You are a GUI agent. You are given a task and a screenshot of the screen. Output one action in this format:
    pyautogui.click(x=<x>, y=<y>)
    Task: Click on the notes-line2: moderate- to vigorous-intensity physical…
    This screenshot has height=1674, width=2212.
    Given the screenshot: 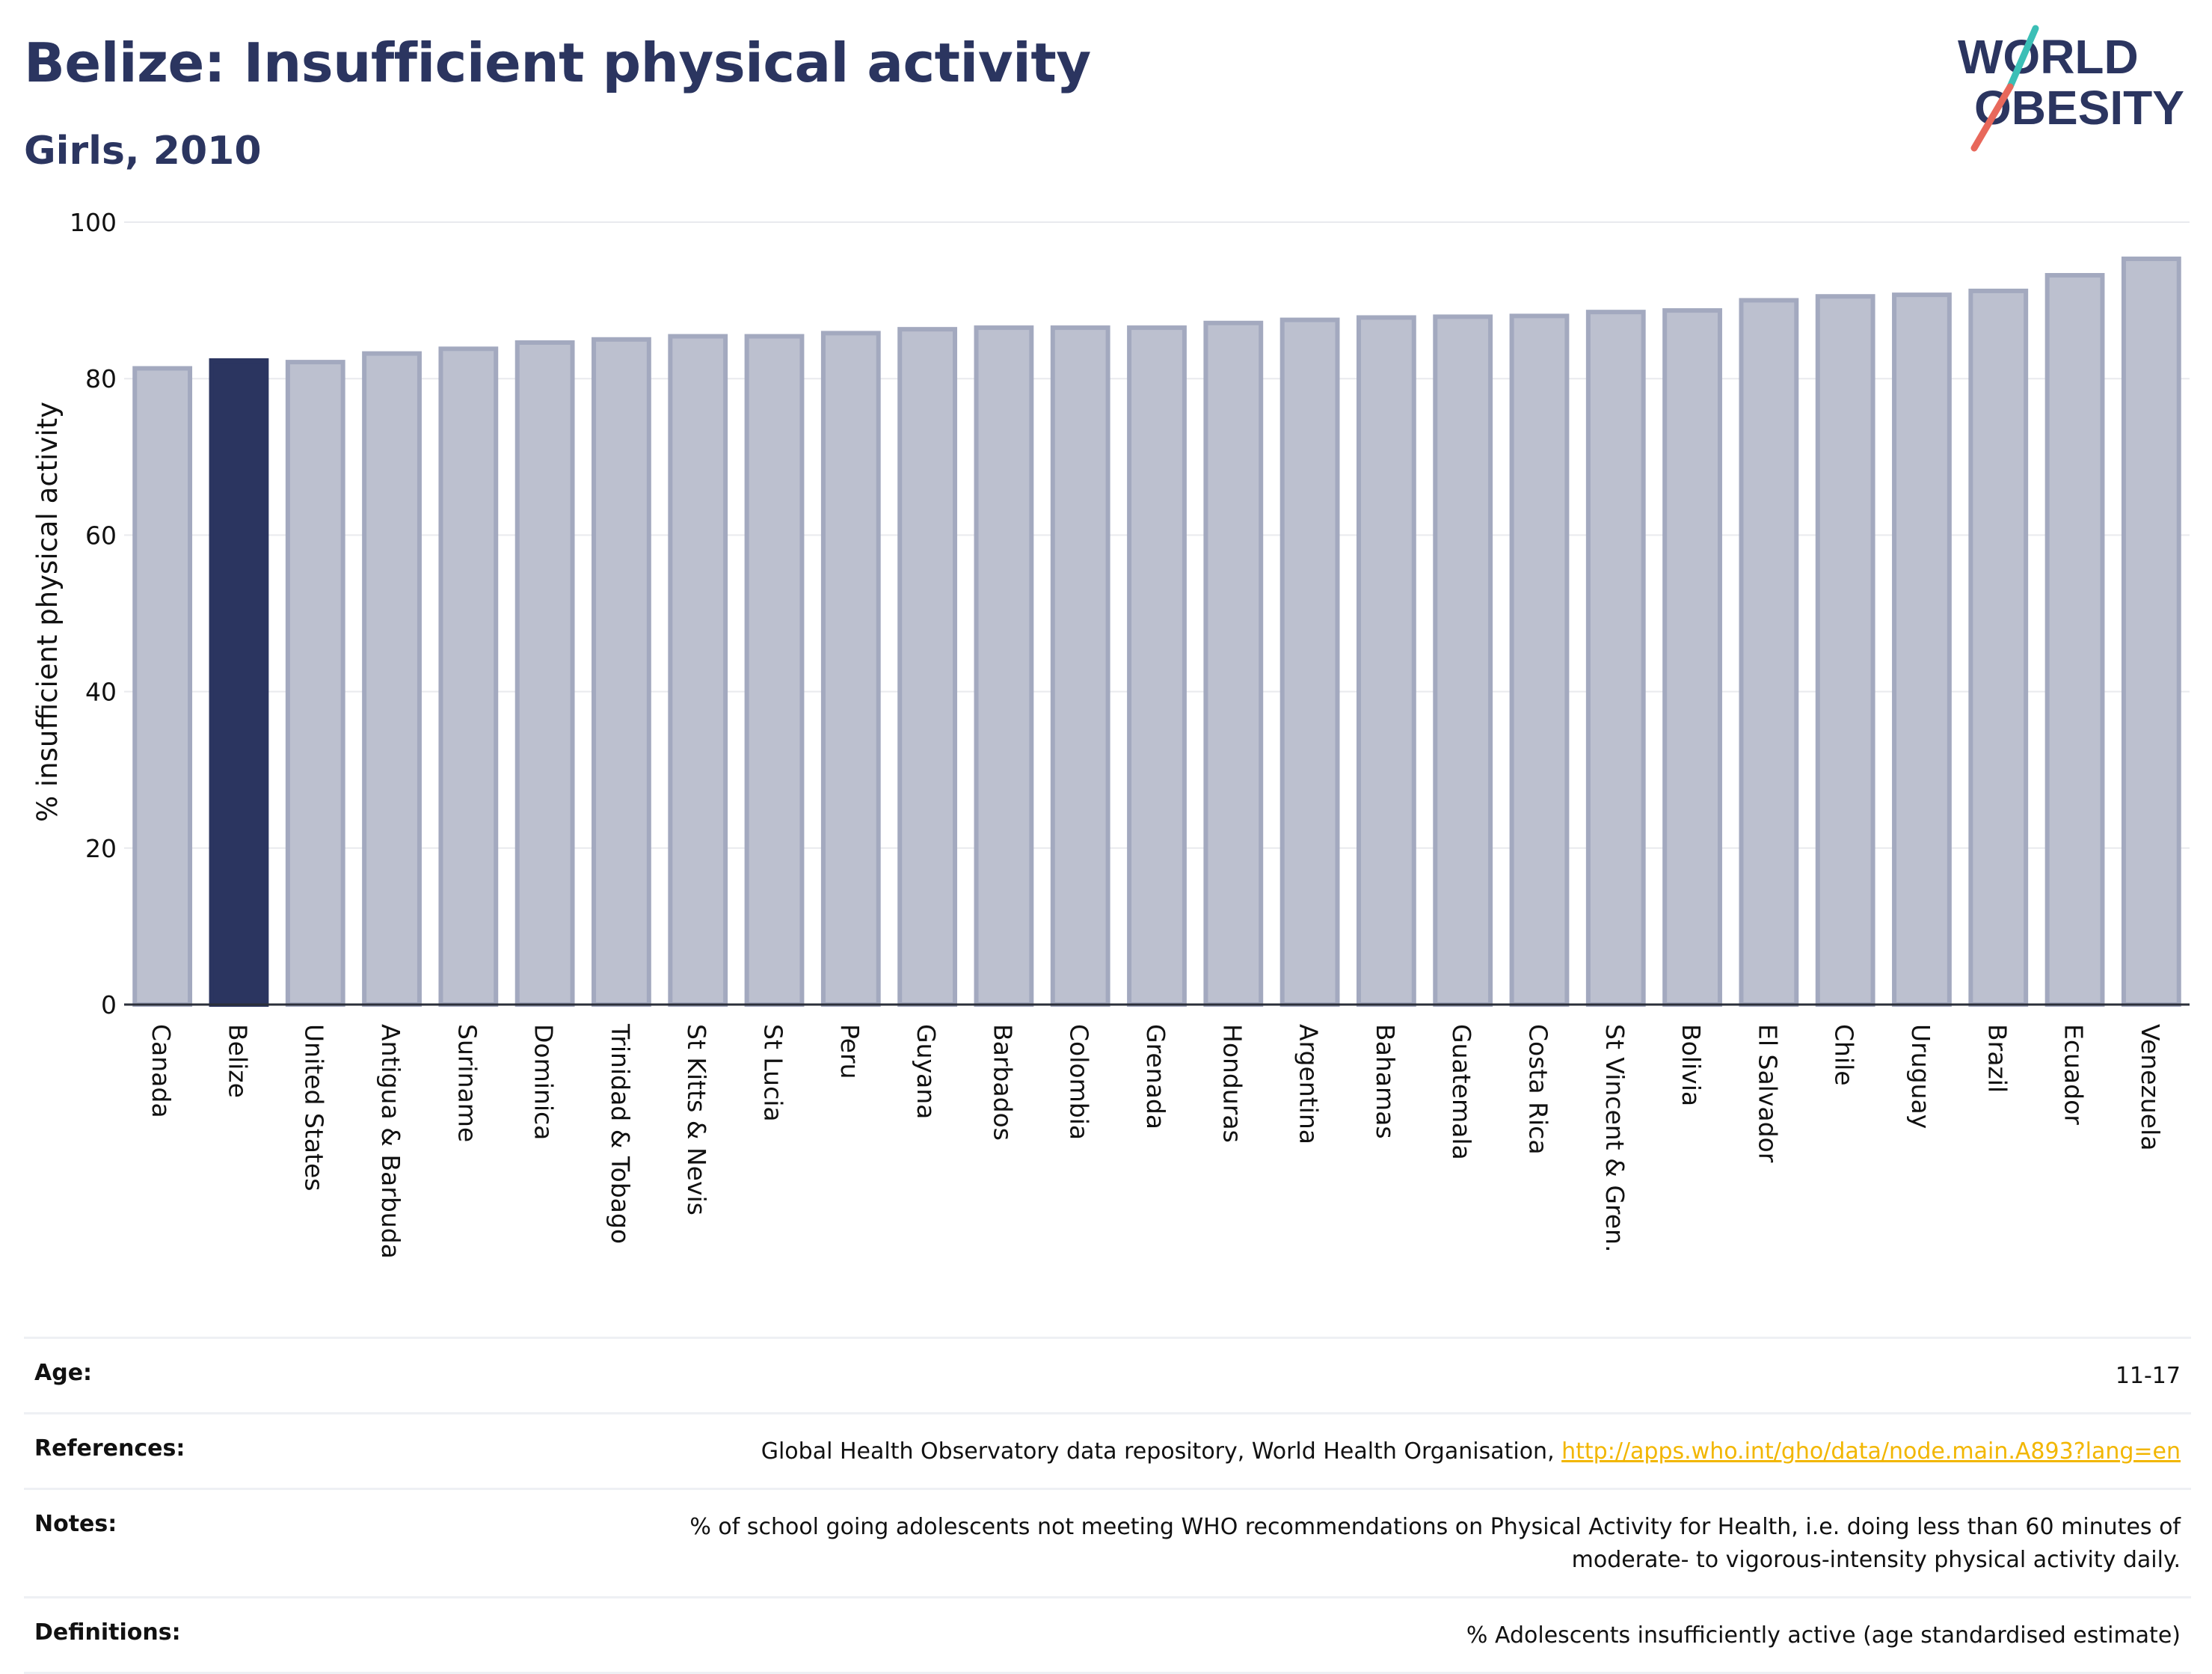 What is the action you would take?
    pyautogui.click(x=1876, y=1560)
    